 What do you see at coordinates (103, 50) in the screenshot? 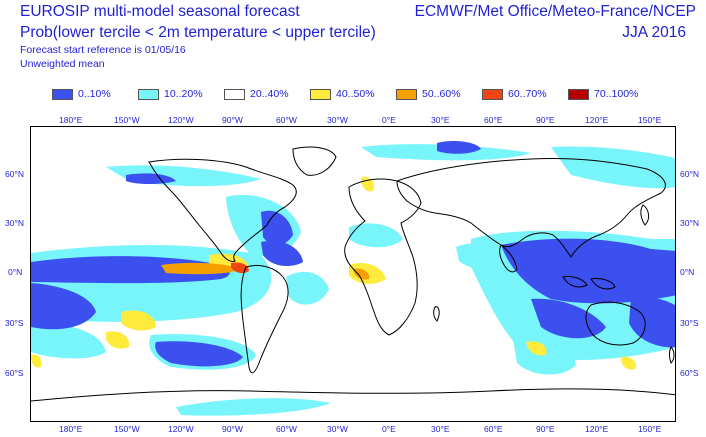
I see `forecast-reference: Forecast start reference is 01/05/16` at bounding box center [103, 50].